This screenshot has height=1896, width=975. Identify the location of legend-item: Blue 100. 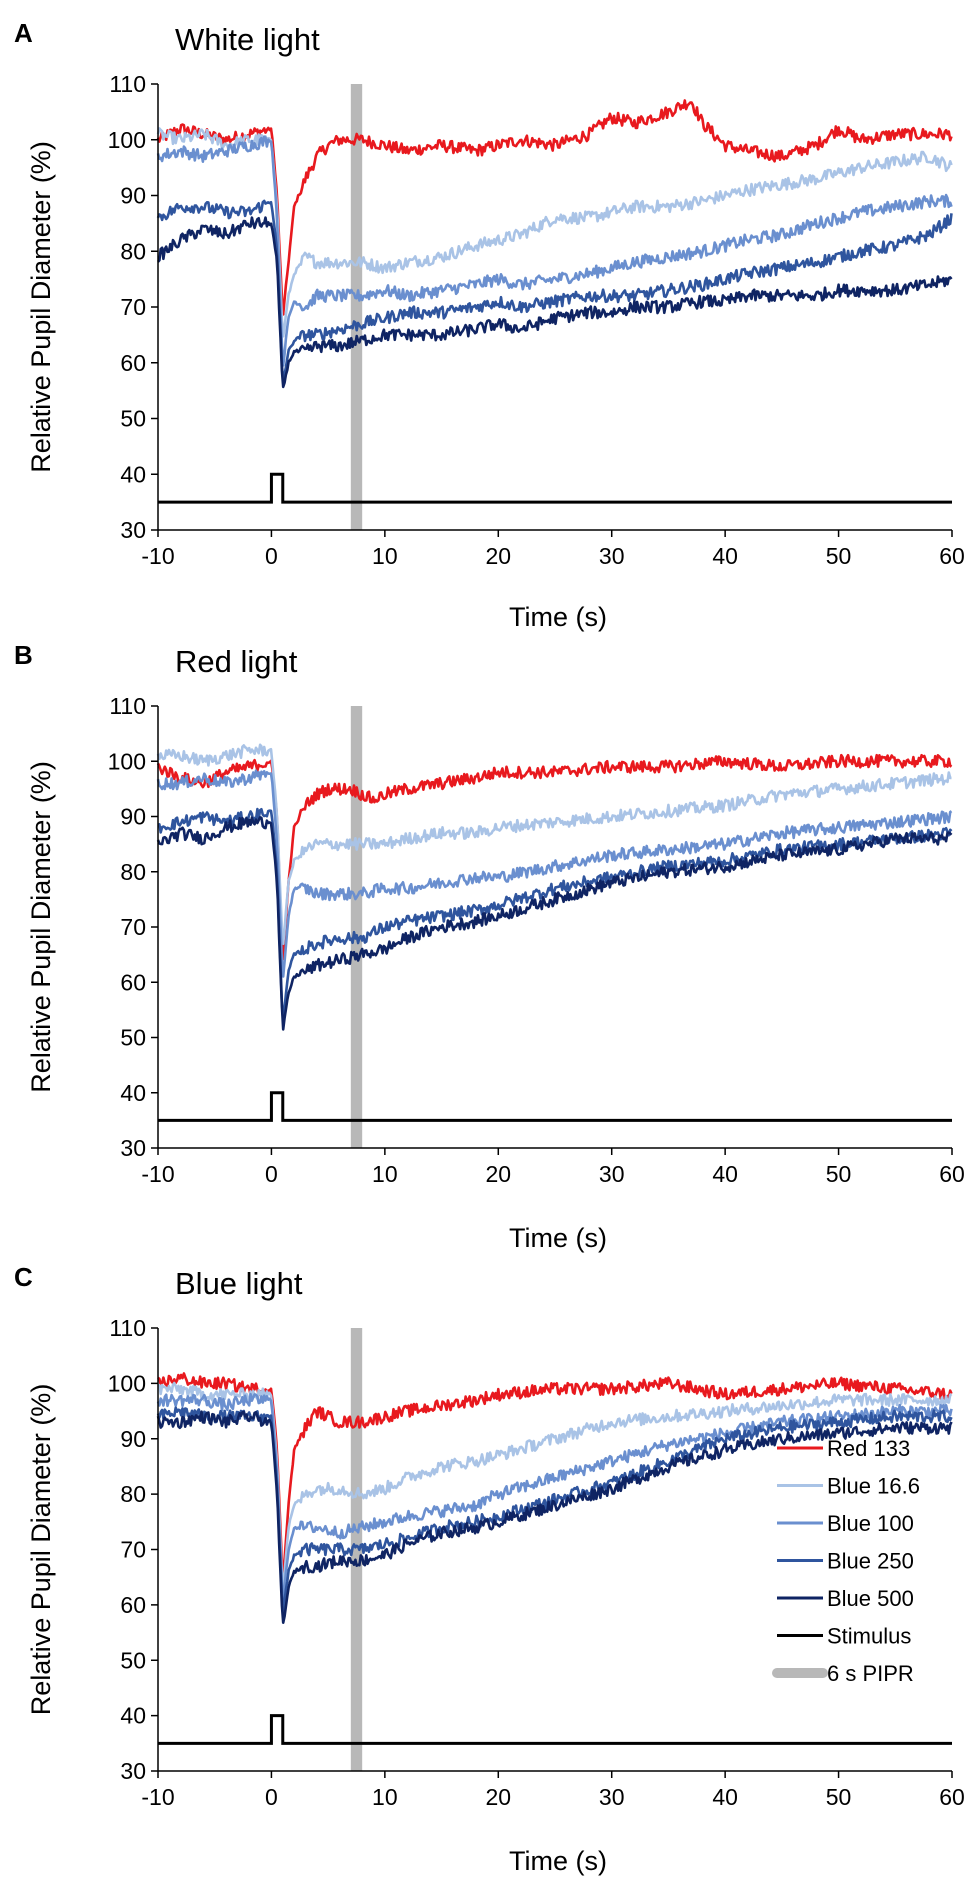
(845, 1523).